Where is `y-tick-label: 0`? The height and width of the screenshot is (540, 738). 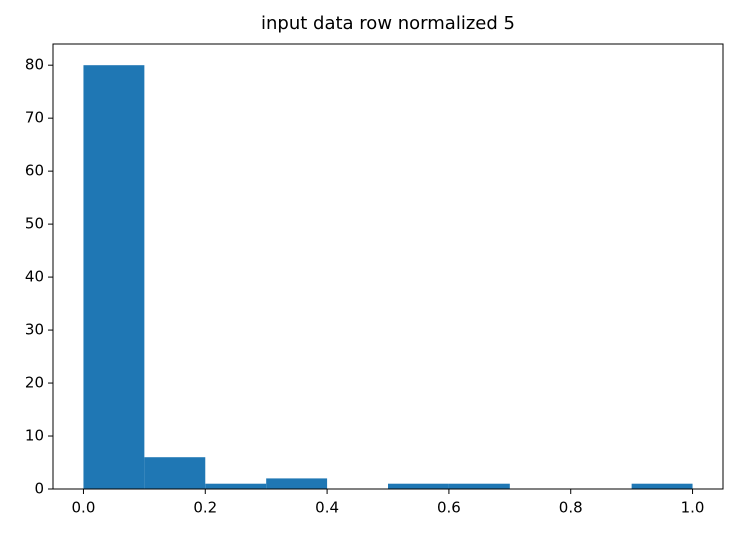 y-tick-label: 0 is located at coordinates (39, 489).